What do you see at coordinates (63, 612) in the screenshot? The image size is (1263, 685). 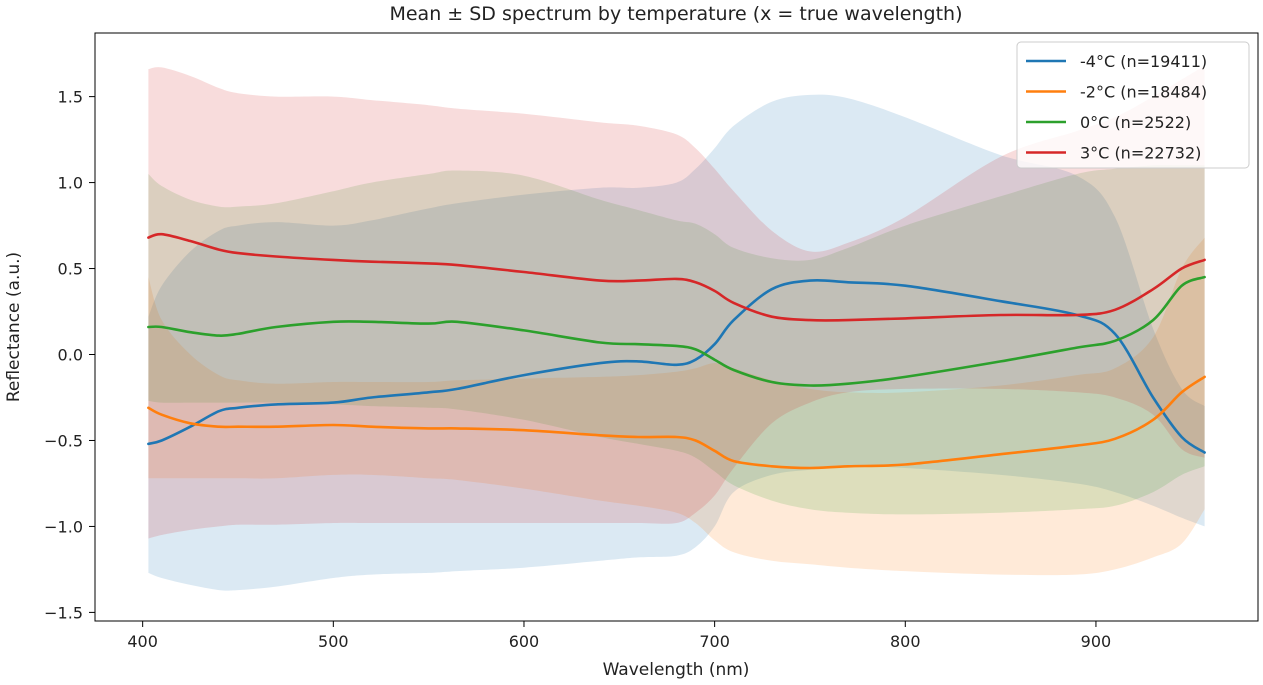 I see `y-tick-label: −1.5` at bounding box center [63, 612].